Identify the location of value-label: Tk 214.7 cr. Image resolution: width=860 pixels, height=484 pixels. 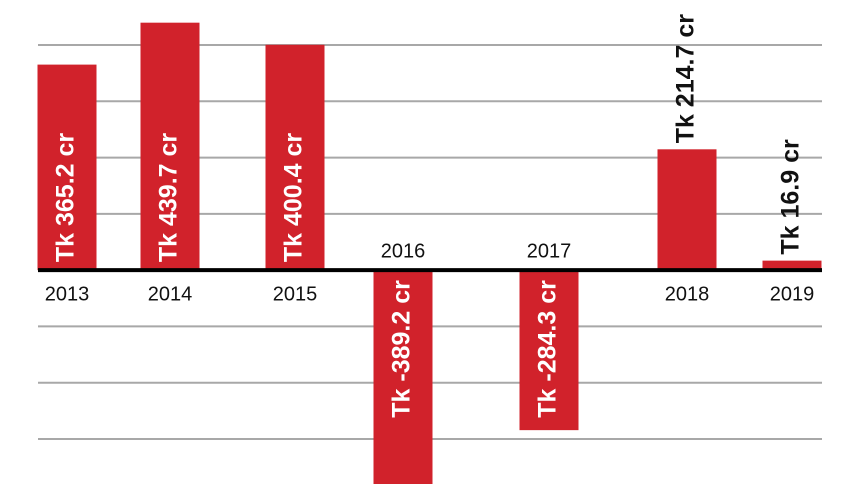
(686, 79).